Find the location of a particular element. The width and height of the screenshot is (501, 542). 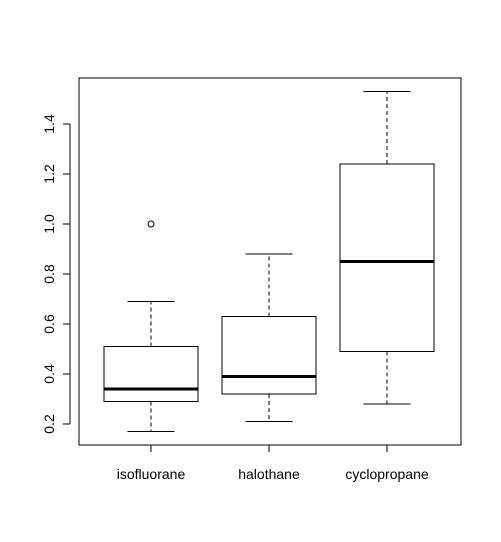

y-tick-label: 0.4 is located at coordinates (49, 374).